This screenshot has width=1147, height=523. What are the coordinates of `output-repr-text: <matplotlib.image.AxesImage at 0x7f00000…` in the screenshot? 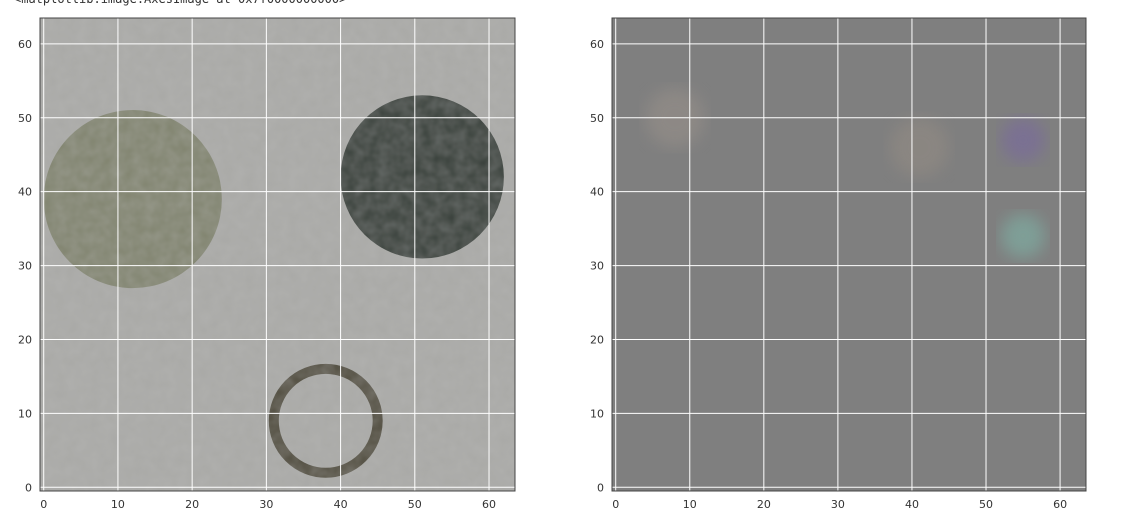 It's located at (574, 4).